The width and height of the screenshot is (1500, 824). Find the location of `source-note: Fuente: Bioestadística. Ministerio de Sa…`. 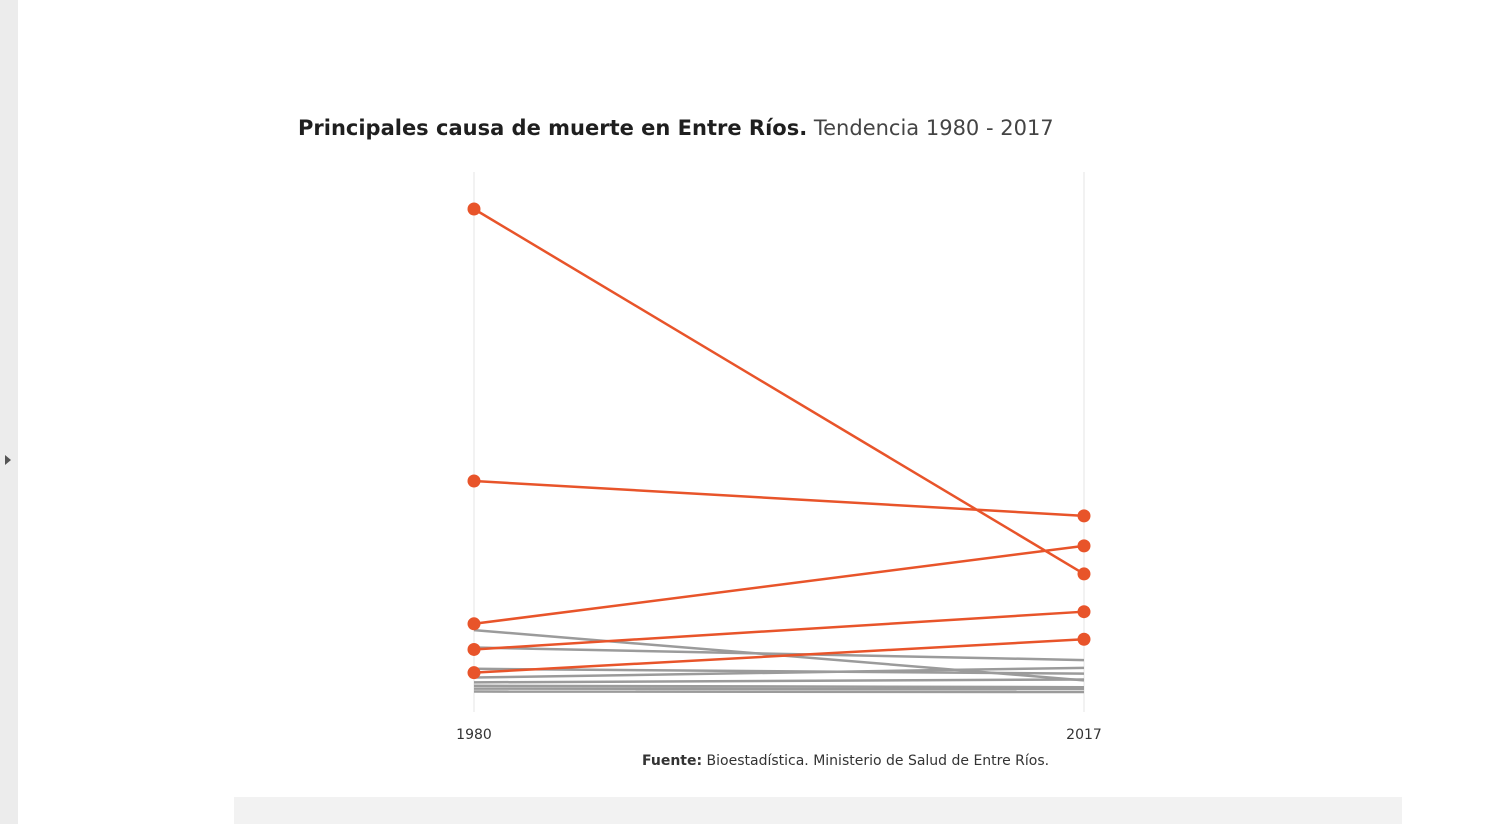

source-note: Fuente: Bioestadística. Ministerio de Sa… is located at coordinates (845, 761).